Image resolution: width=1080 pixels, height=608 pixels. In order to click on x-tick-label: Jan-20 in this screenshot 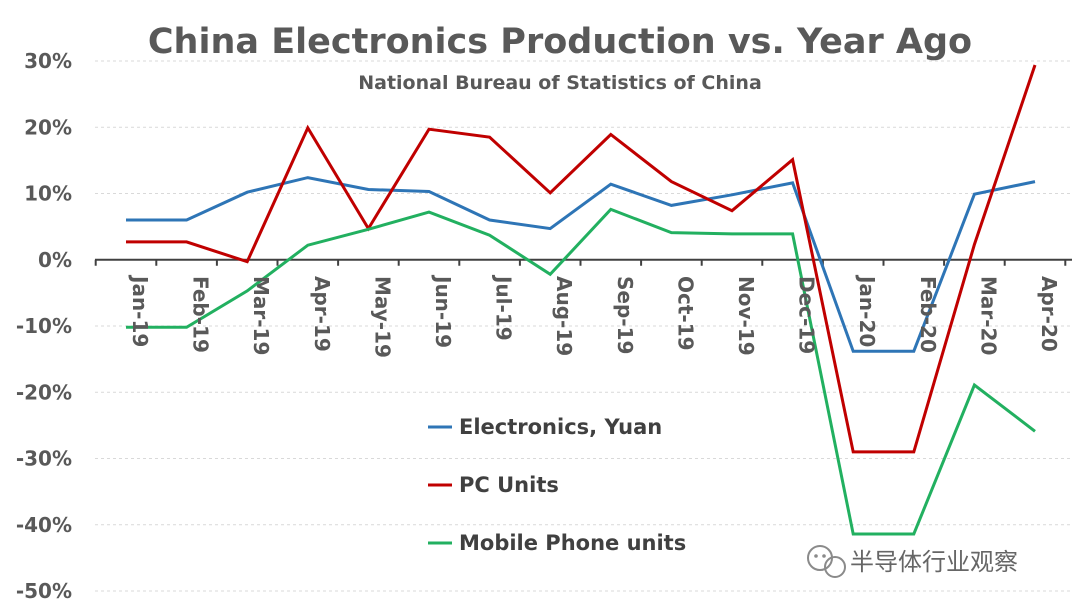, I will do `click(867, 310)`.